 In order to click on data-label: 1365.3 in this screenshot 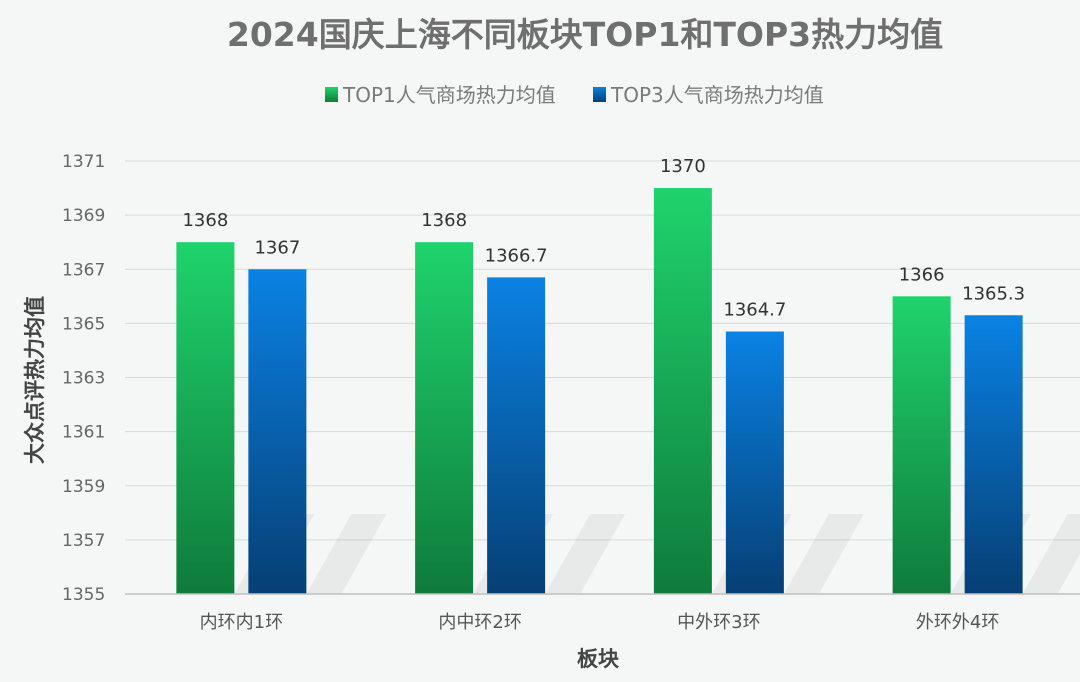, I will do `click(993, 293)`.